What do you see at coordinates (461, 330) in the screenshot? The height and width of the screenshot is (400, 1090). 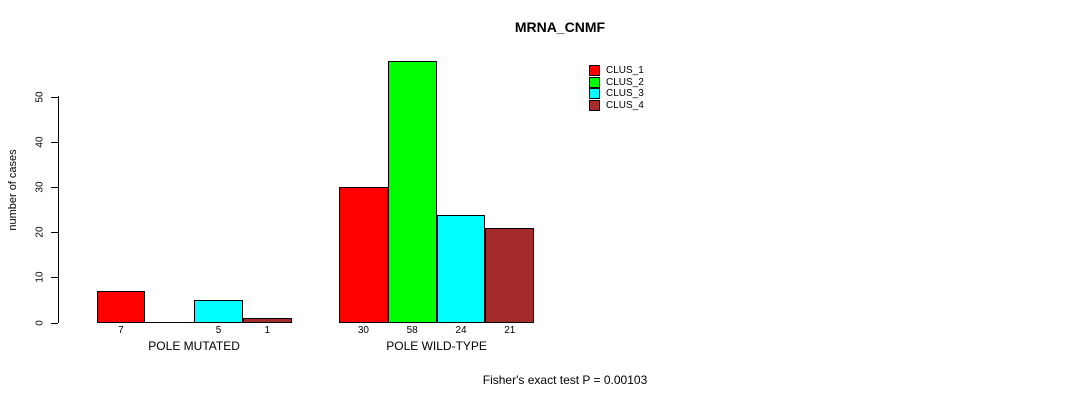 I see `bar-value-label: 24` at bounding box center [461, 330].